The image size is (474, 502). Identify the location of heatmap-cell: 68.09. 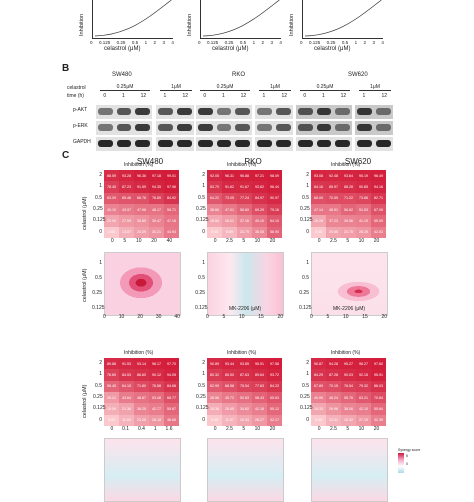
(318, 198).